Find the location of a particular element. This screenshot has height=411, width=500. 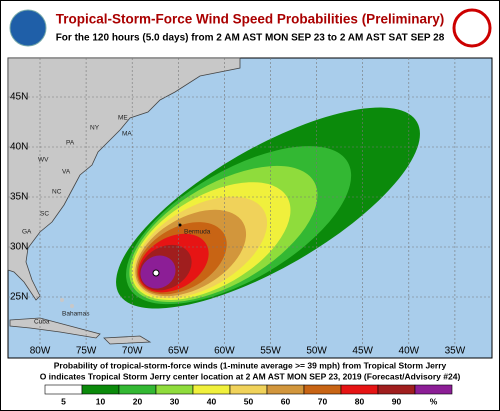

legend: 5 10 20 30 40 50 60 70 80 90% is located at coordinates (248, 395).